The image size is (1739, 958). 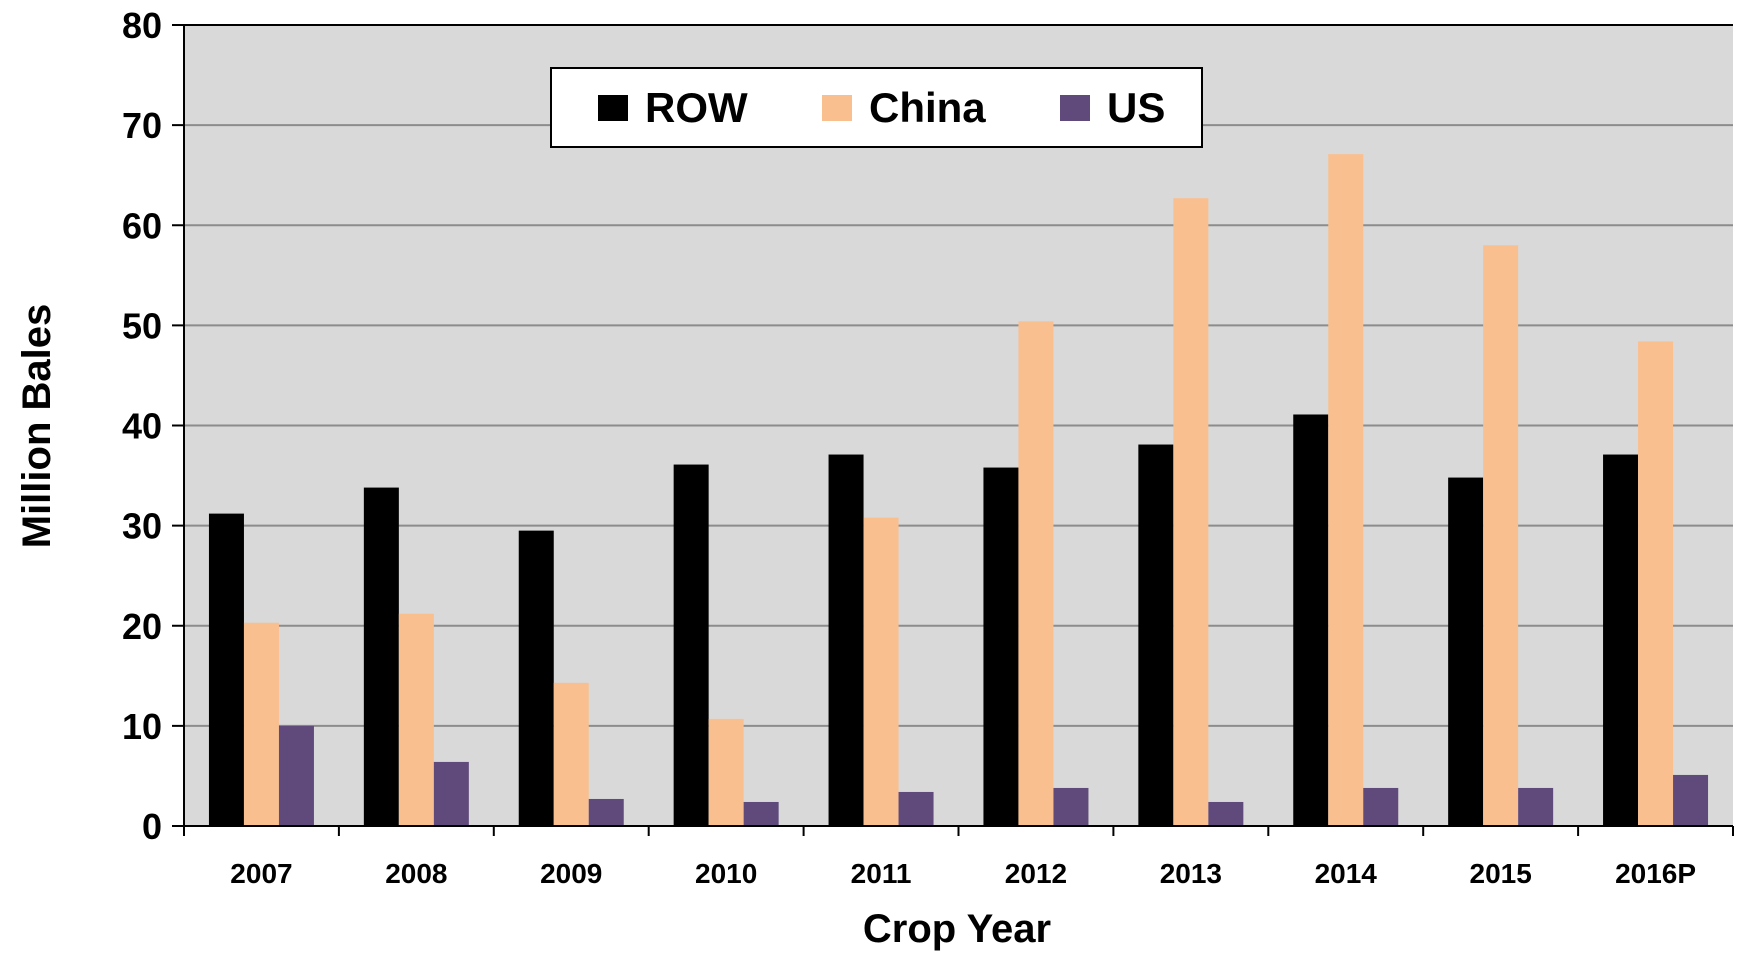 I want to click on legend: ROW China US, so click(x=876, y=107).